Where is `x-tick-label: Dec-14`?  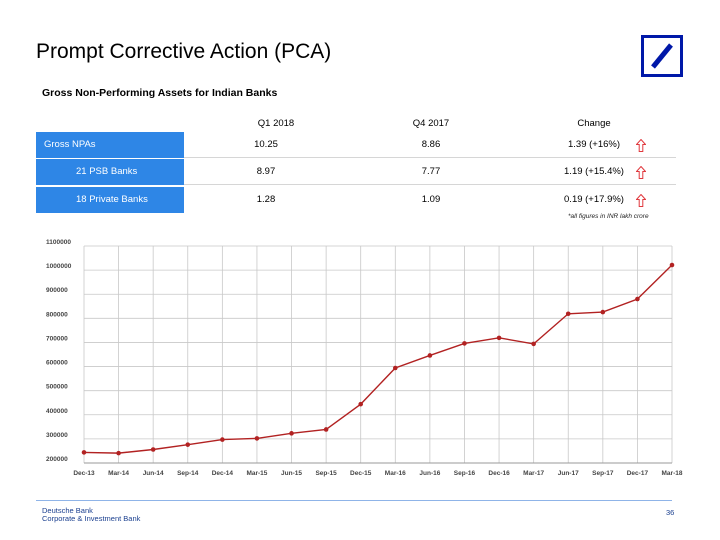 x-tick-label: Dec-14 is located at coordinates (223, 473).